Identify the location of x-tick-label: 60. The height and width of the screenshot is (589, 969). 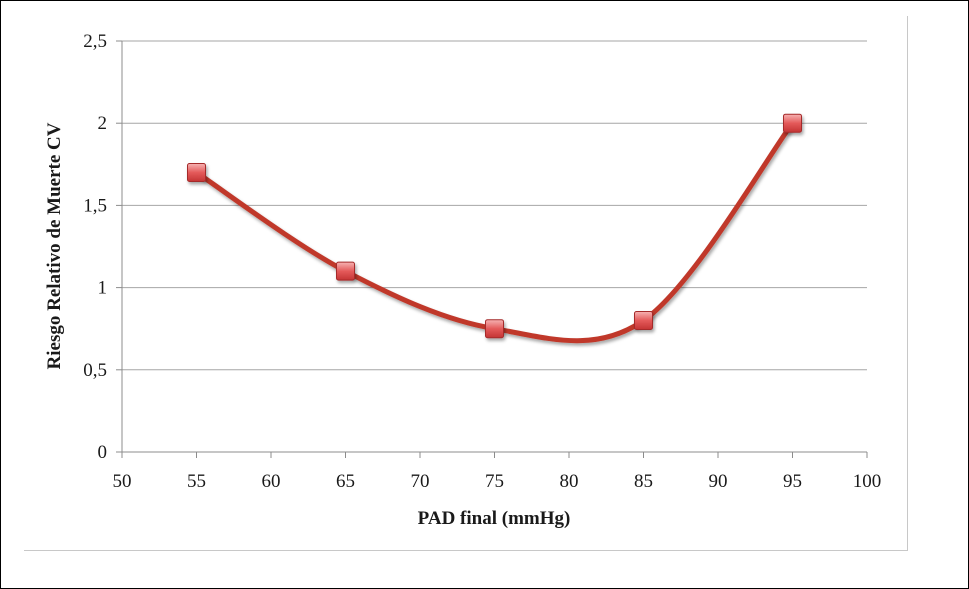
(271, 481).